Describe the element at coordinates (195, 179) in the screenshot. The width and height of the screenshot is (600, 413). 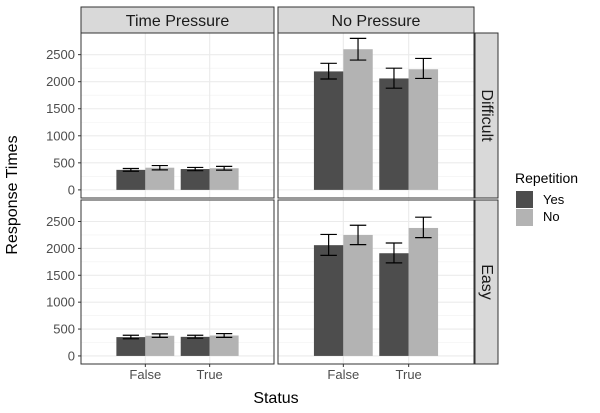
I see `panel-time-pressure-difficult-bar-yes-true` at that location.